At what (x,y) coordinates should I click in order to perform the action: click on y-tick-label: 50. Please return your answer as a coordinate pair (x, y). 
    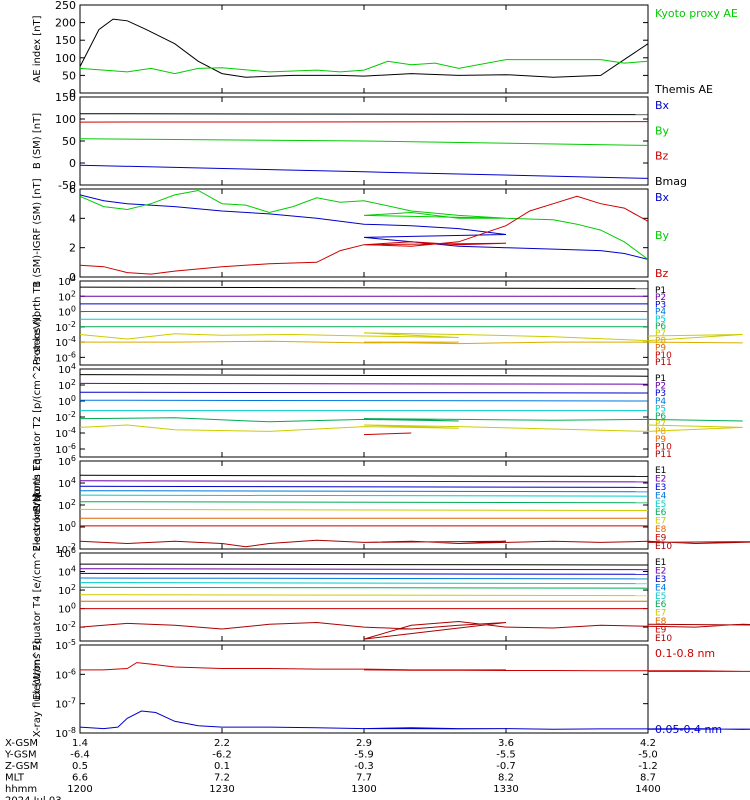
    Looking at the image, I should click on (69, 75).